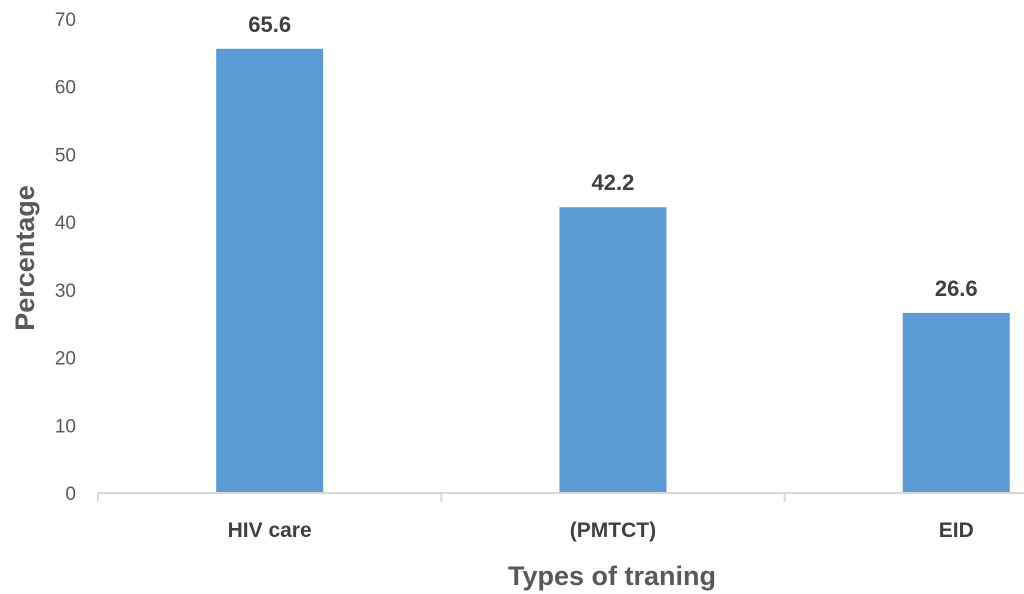  Describe the element at coordinates (65, 20) in the screenshot. I see `y-tick-label: 70` at that location.